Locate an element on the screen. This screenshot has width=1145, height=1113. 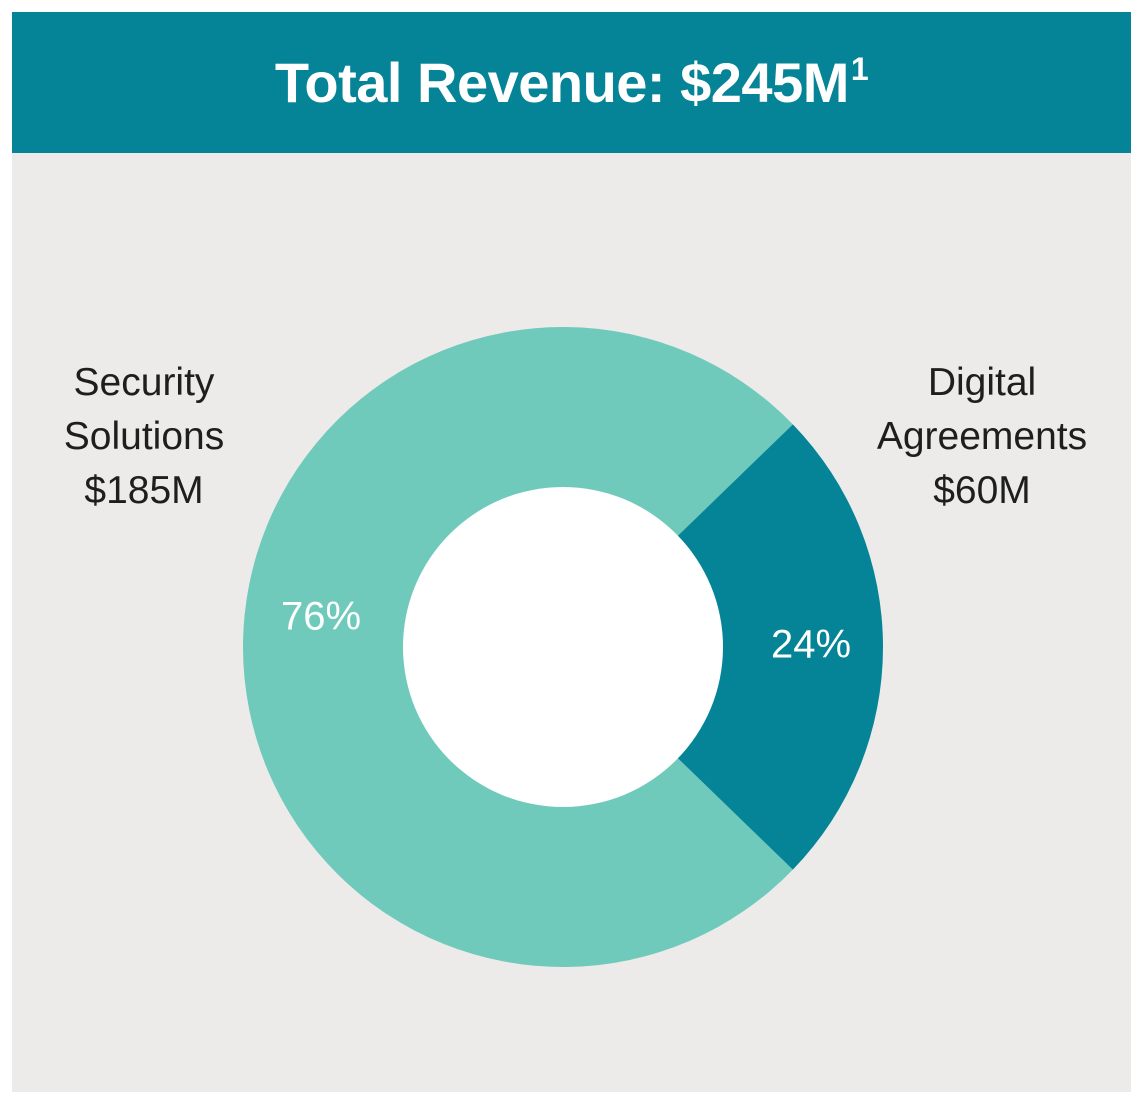
percent-labels: 76% 24% is located at coordinates (566, 631).